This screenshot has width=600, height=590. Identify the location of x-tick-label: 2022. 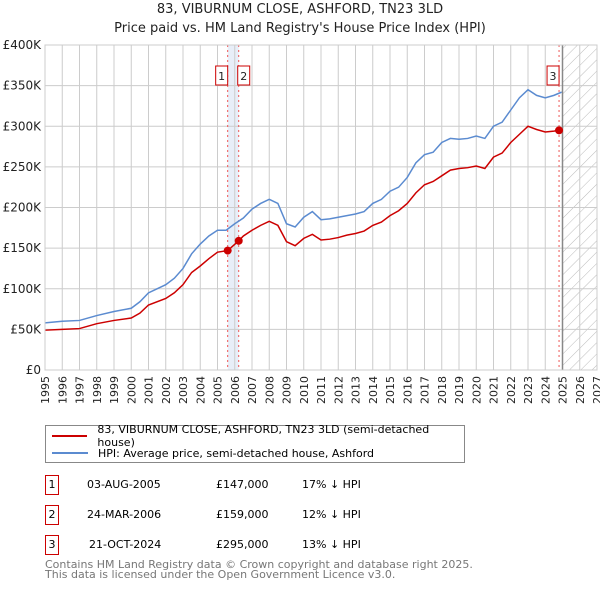
(511, 390).